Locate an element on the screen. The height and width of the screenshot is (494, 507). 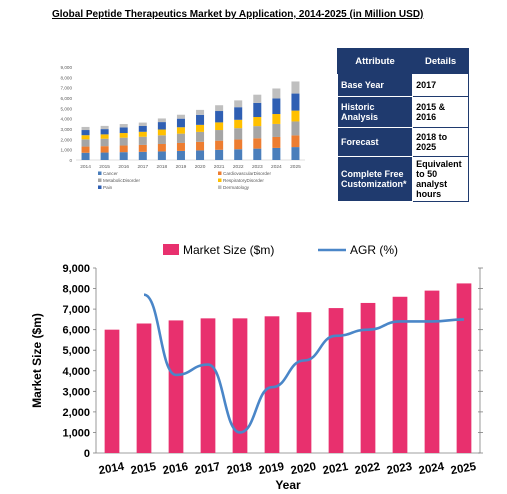
legend-label-agr: AGR (%) is located at coordinates (374, 250).